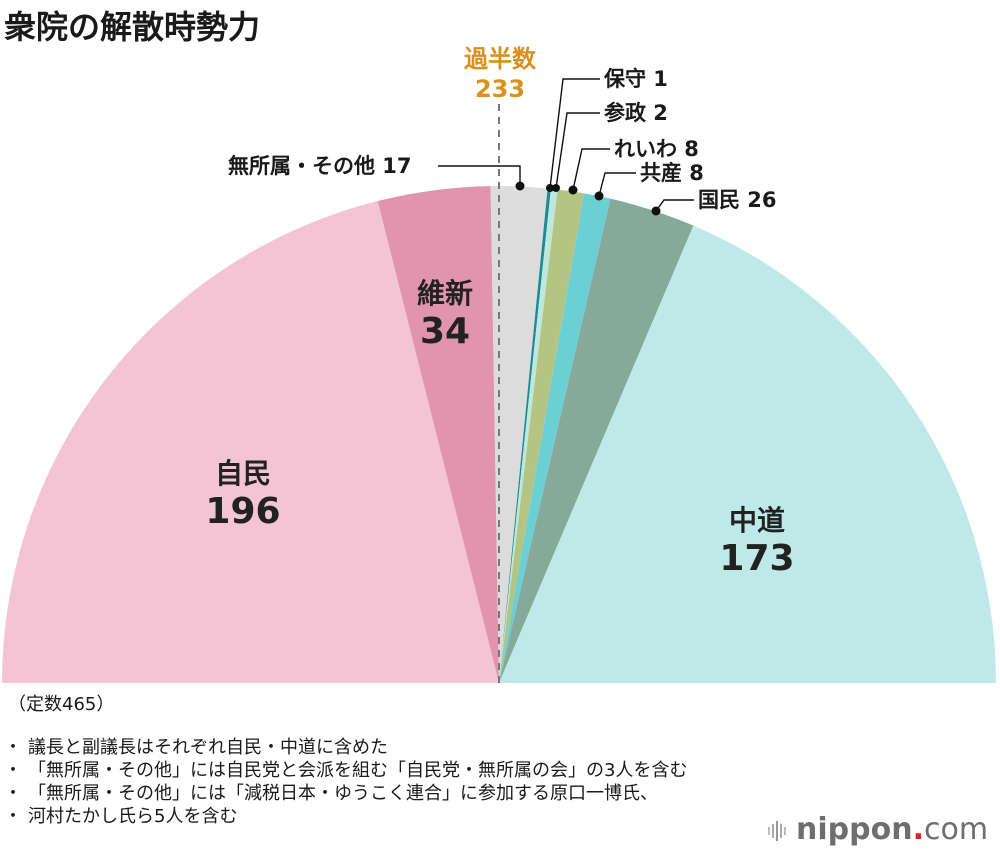  What do you see at coordinates (345, 816) in the screenshot?
I see `footnote-continuation: 河村たかし氏ら5人を含む` at bounding box center [345, 816].